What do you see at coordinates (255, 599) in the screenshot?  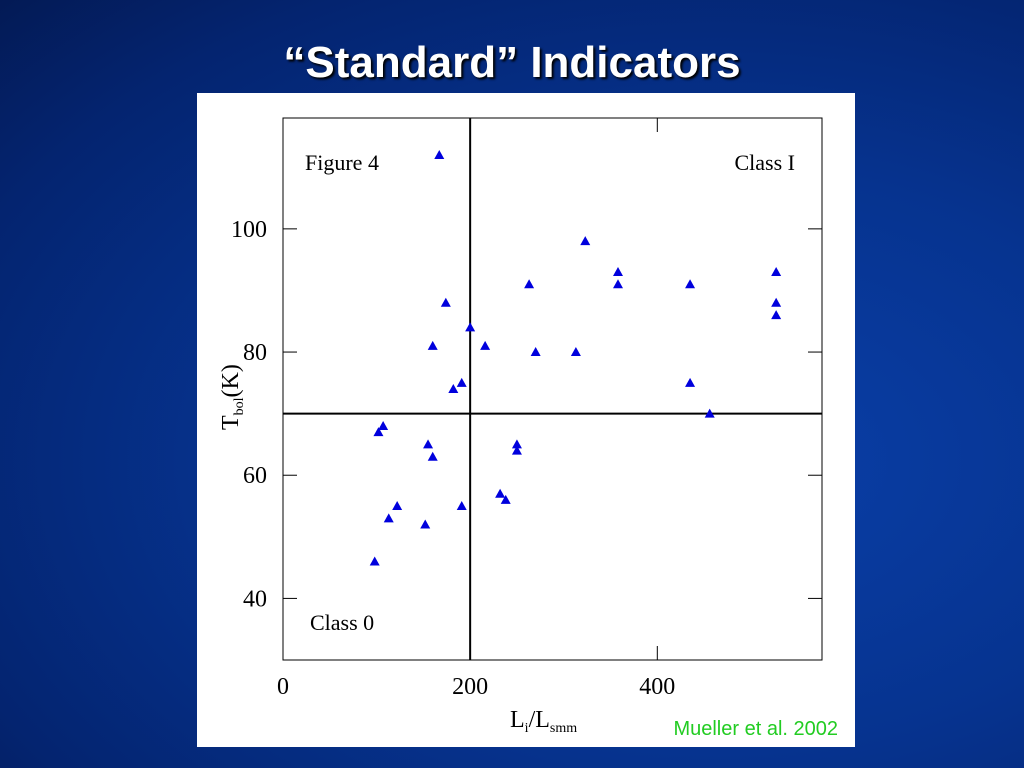 I see `y-tick-label: 40` at bounding box center [255, 599].